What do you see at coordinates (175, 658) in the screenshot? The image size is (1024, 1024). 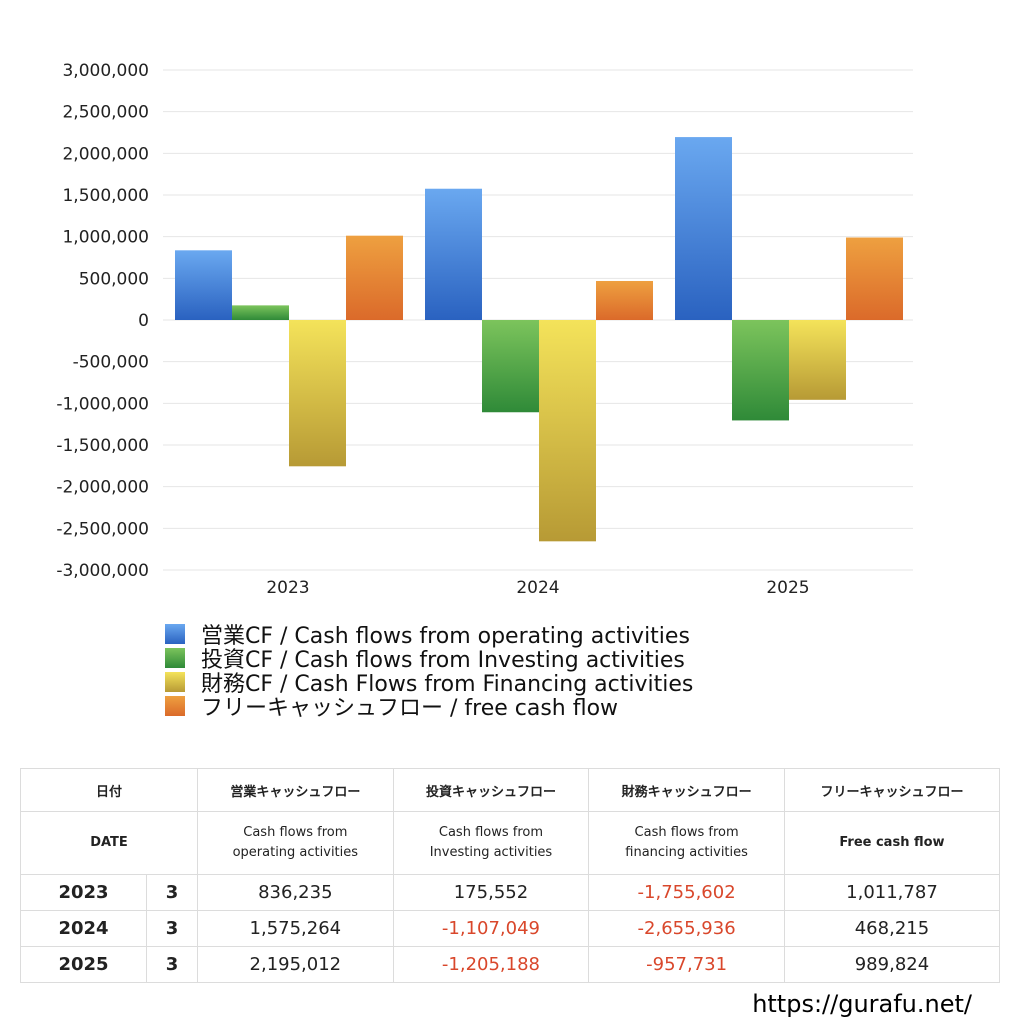 I see `legend-swatch-investing` at bounding box center [175, 658].